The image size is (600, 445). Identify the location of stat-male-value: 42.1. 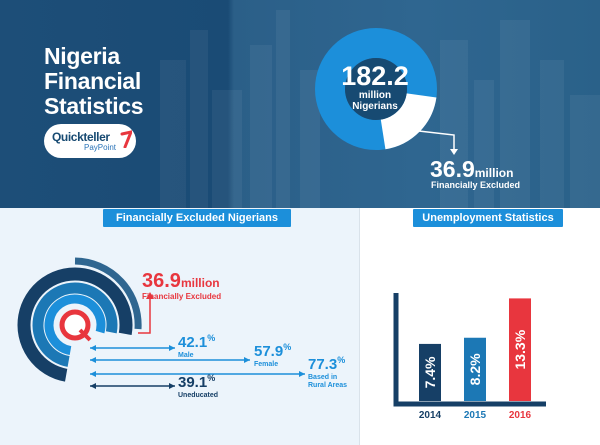
(193, 342).